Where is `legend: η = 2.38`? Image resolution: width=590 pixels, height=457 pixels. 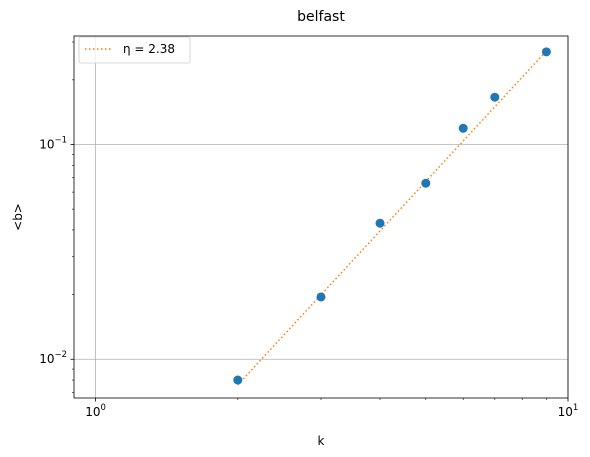 legend: η = 2.38 is located at coordinates (134, 50).